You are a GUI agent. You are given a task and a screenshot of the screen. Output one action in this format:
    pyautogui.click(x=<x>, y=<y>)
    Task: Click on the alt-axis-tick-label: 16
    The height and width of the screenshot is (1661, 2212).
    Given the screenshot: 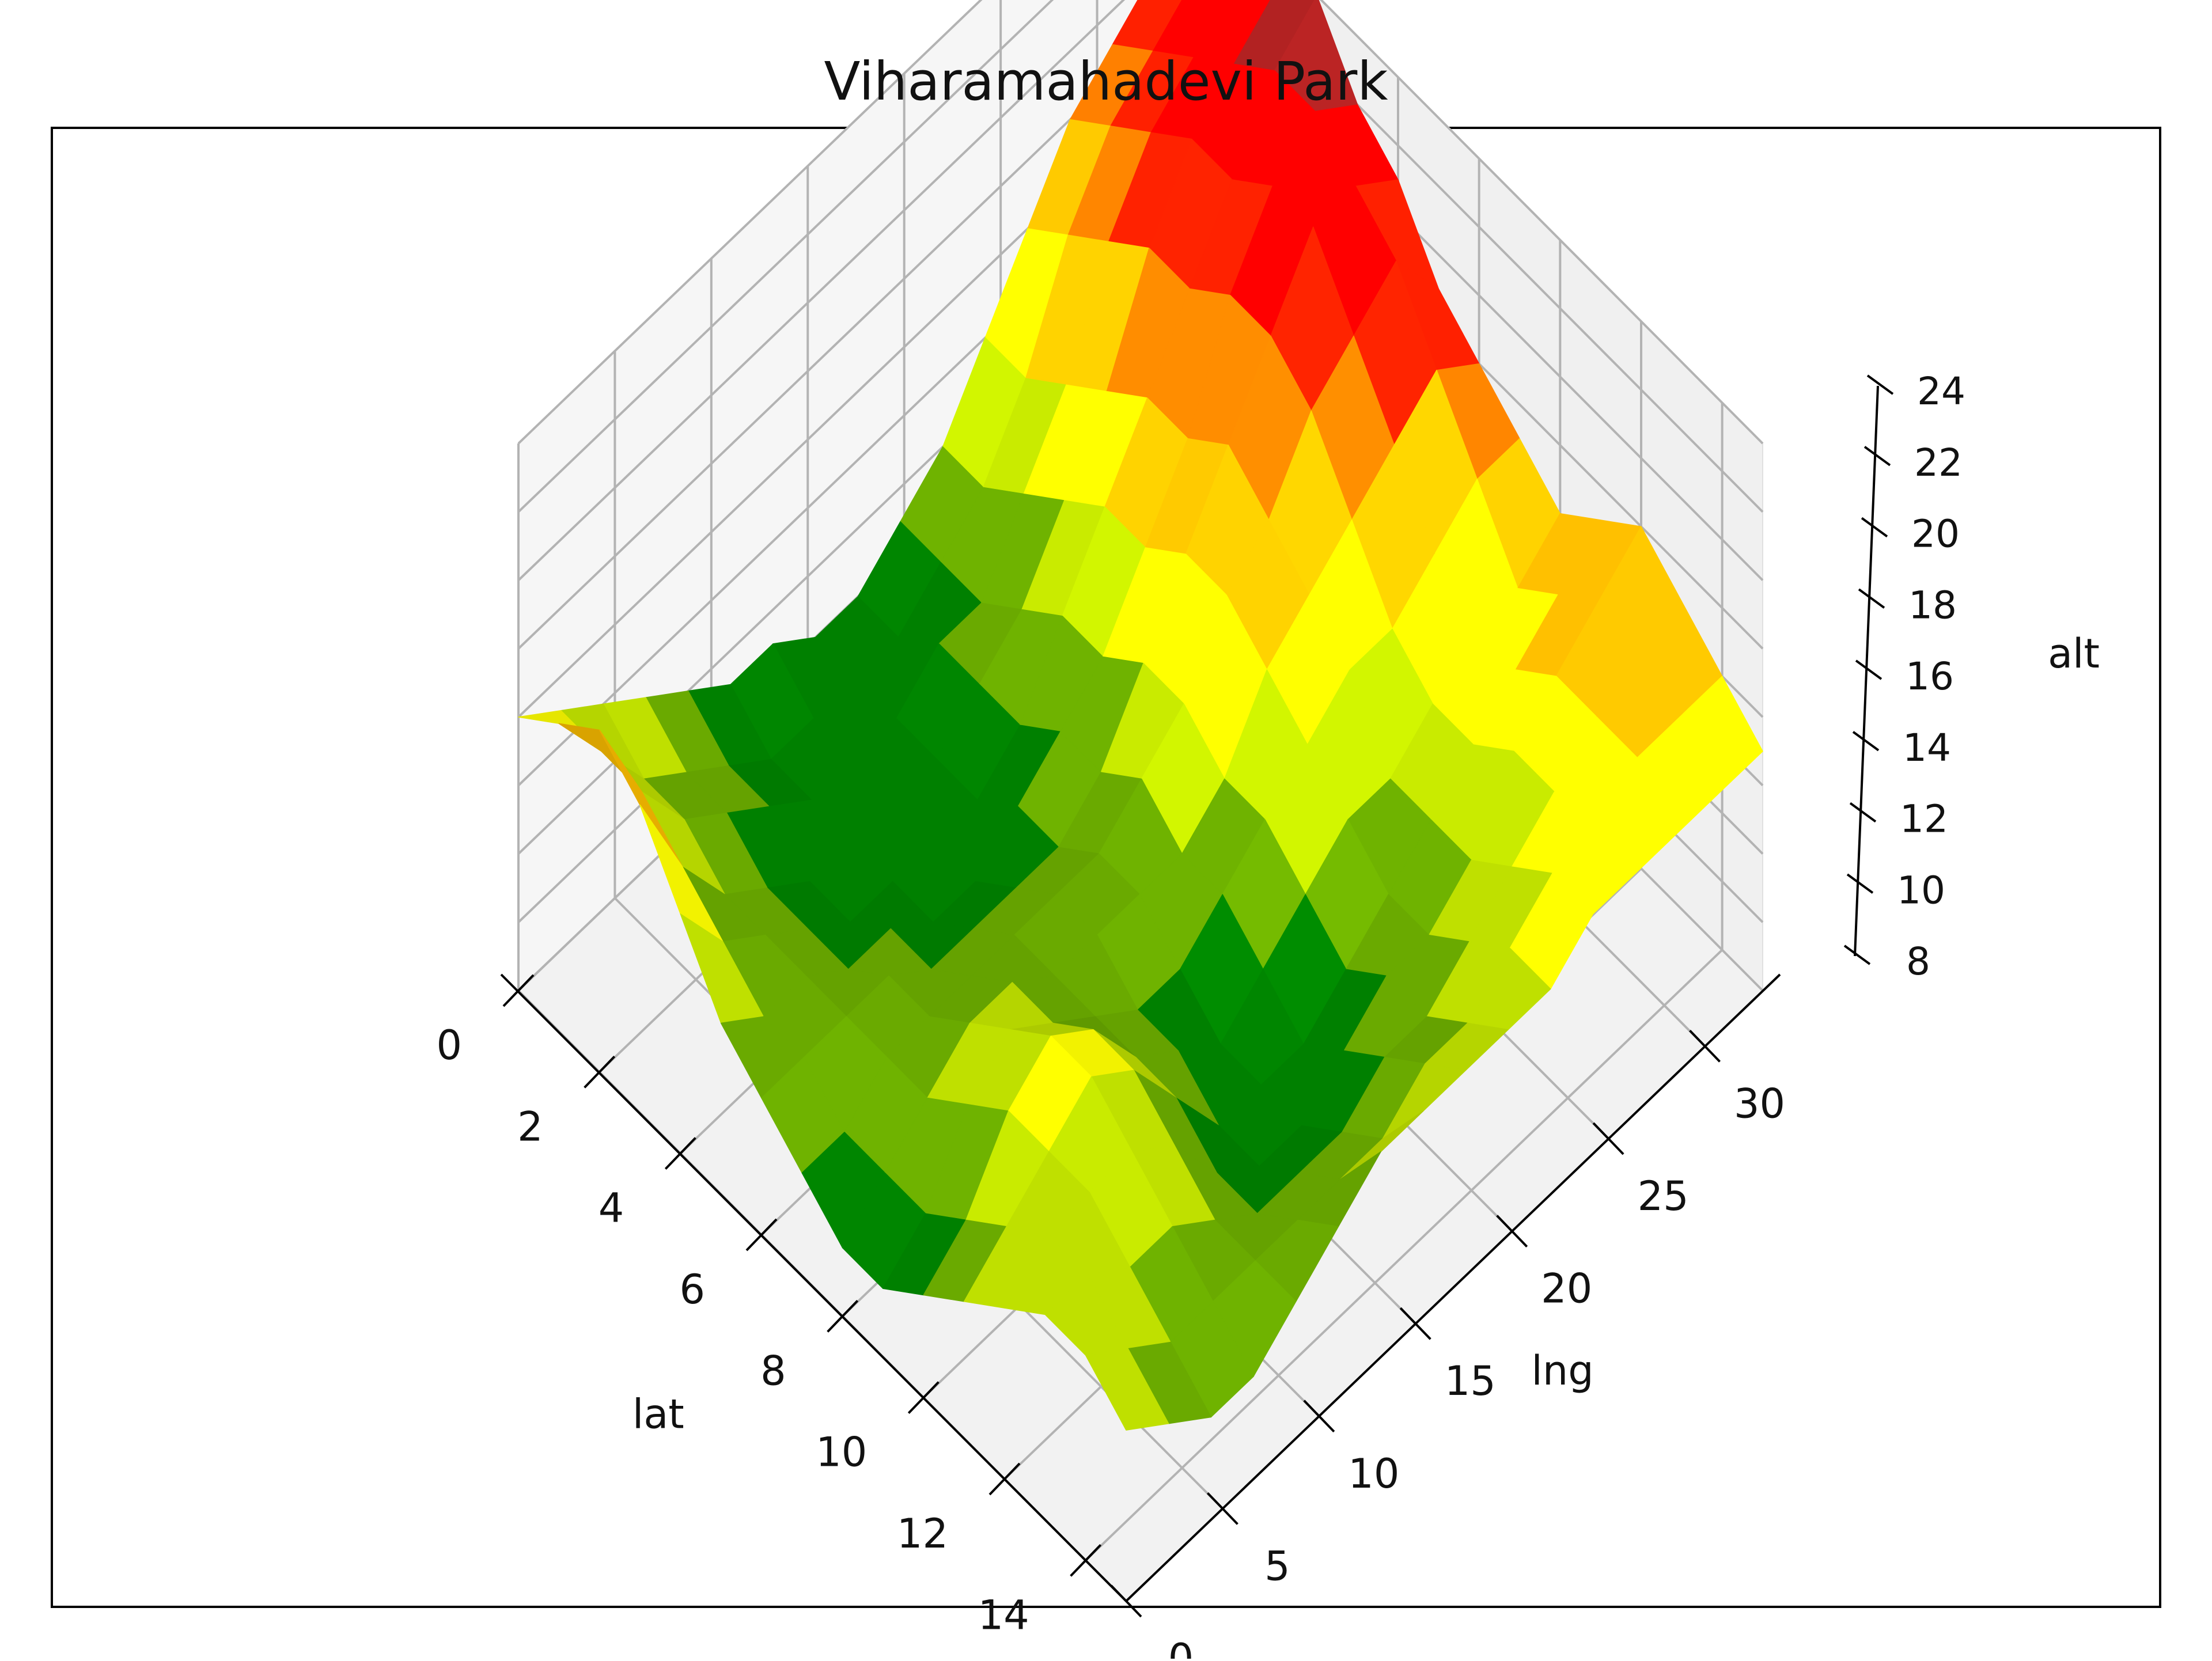 What is the action you would take?
    pyautogui.click(x=1930, y=676)
    